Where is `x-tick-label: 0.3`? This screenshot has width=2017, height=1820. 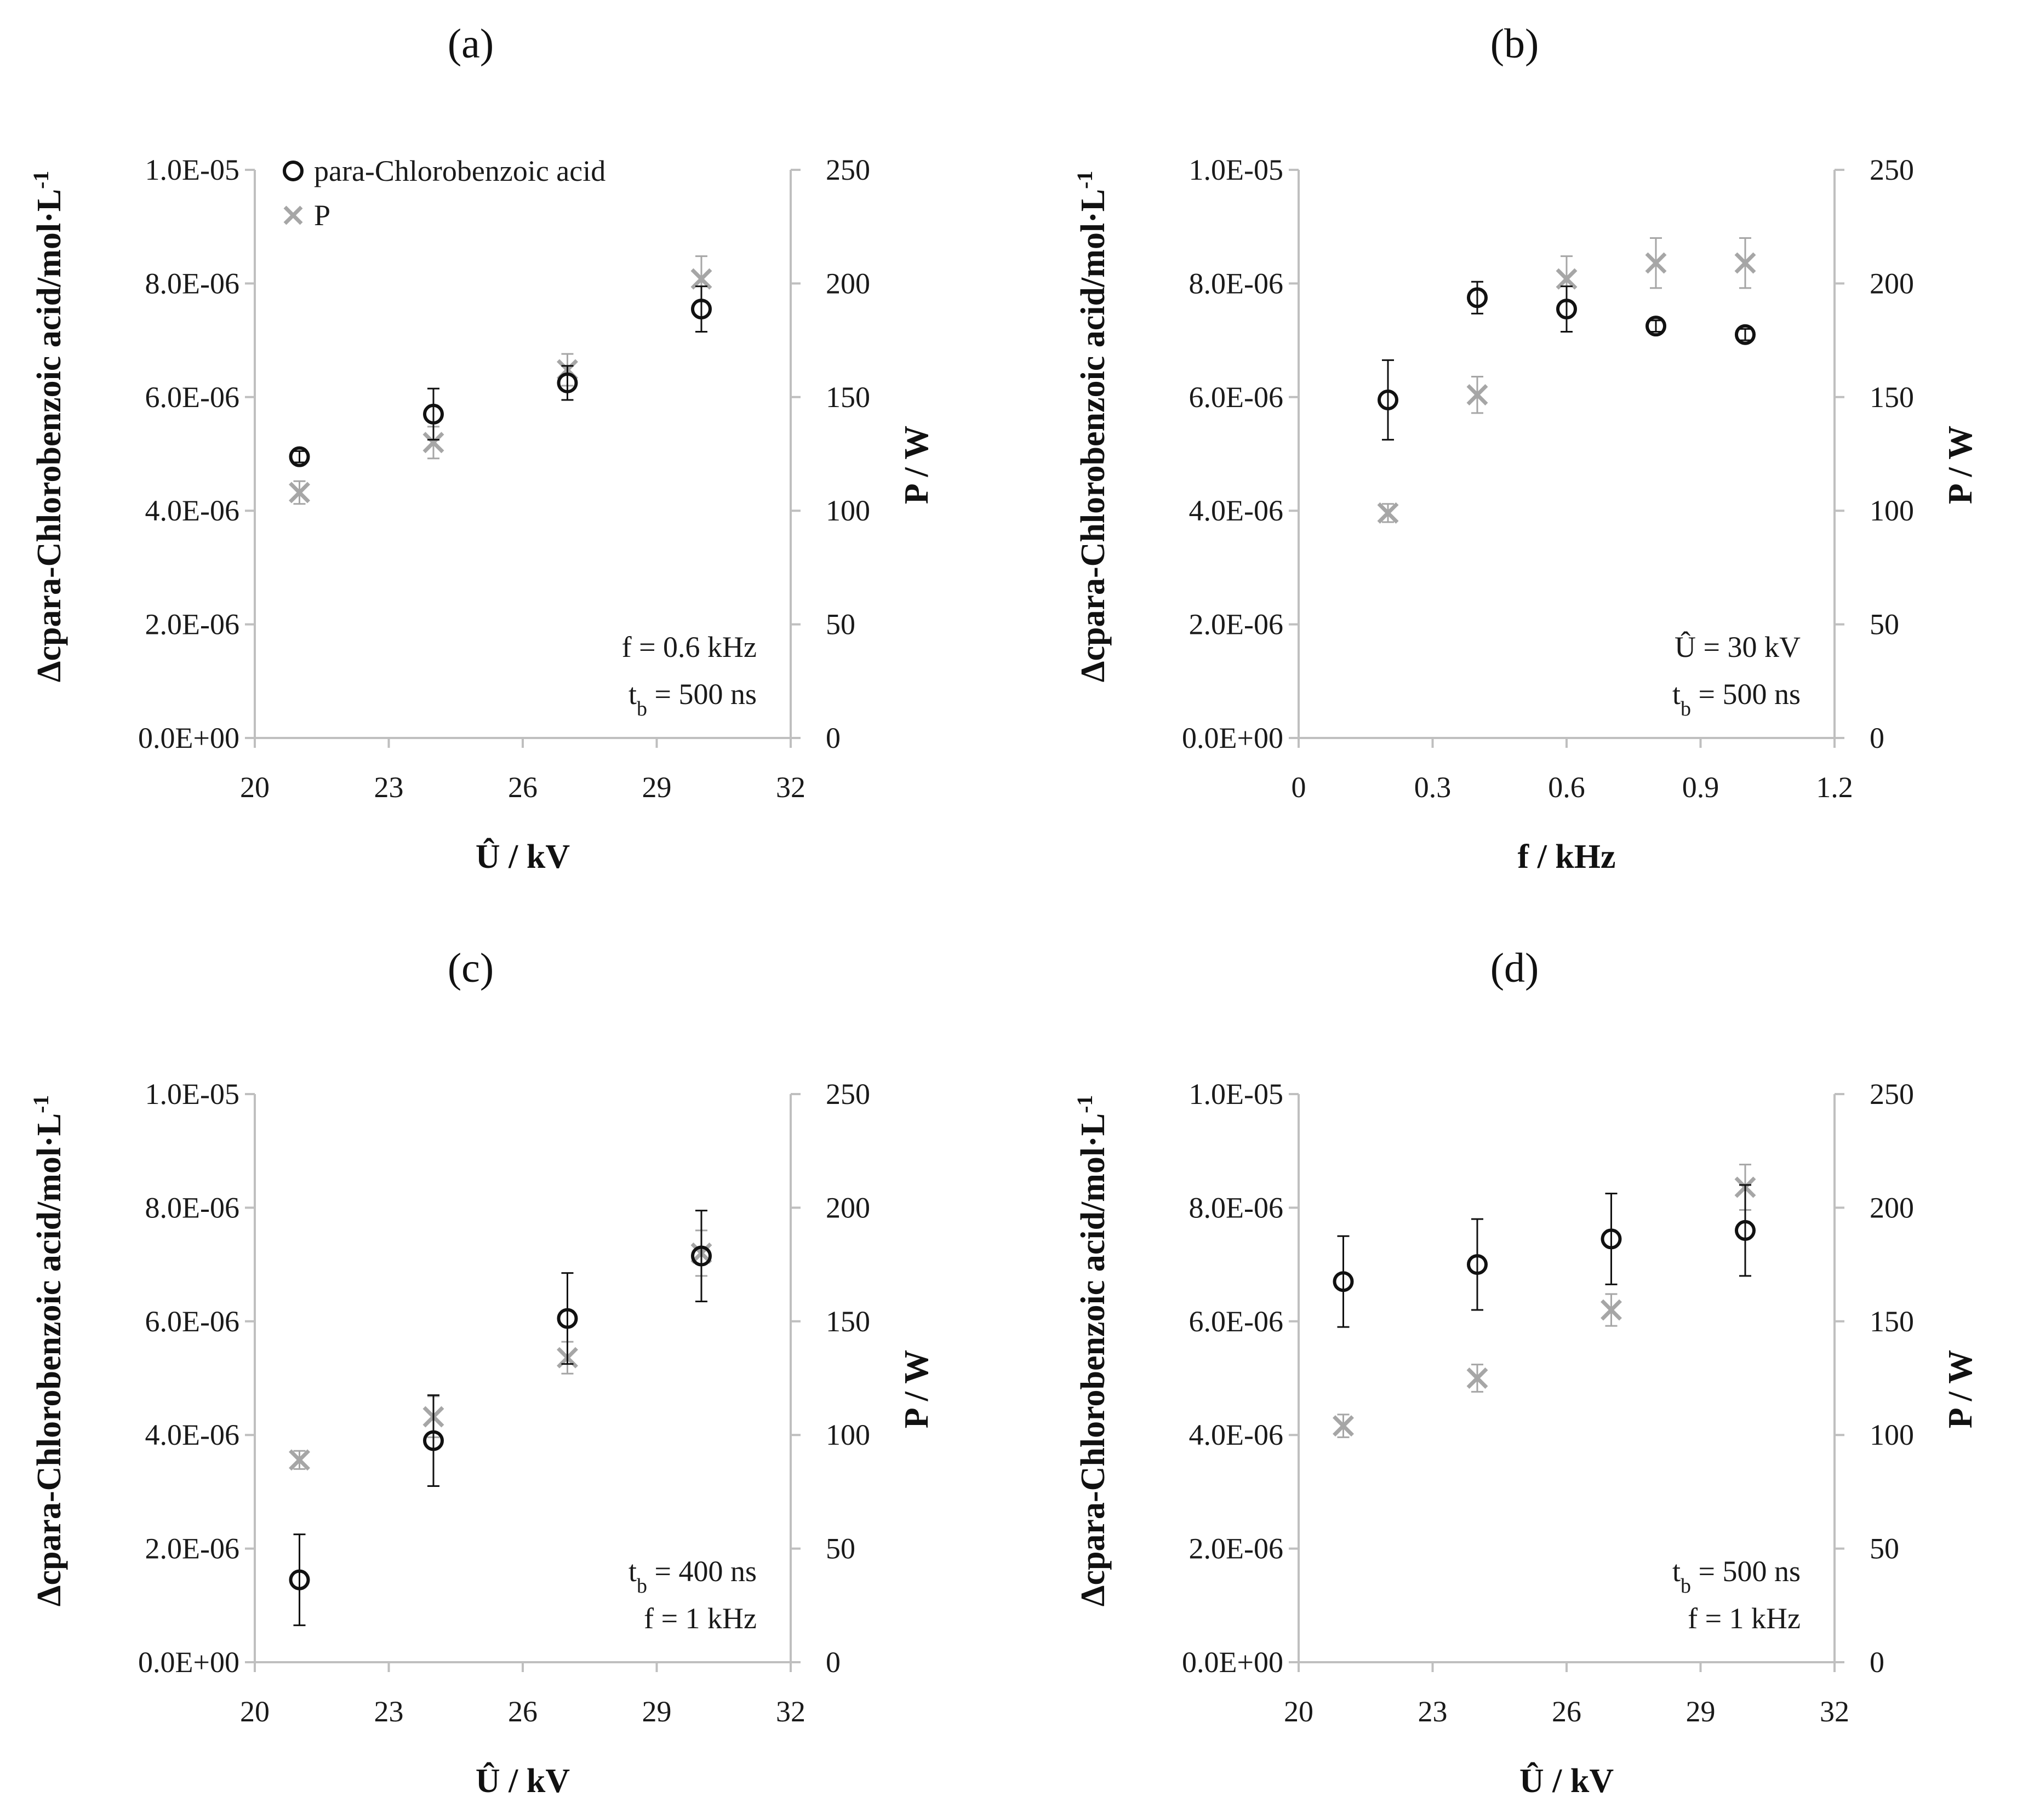
x-tick-label: 0.3 is located at coordinates (1433, 788).